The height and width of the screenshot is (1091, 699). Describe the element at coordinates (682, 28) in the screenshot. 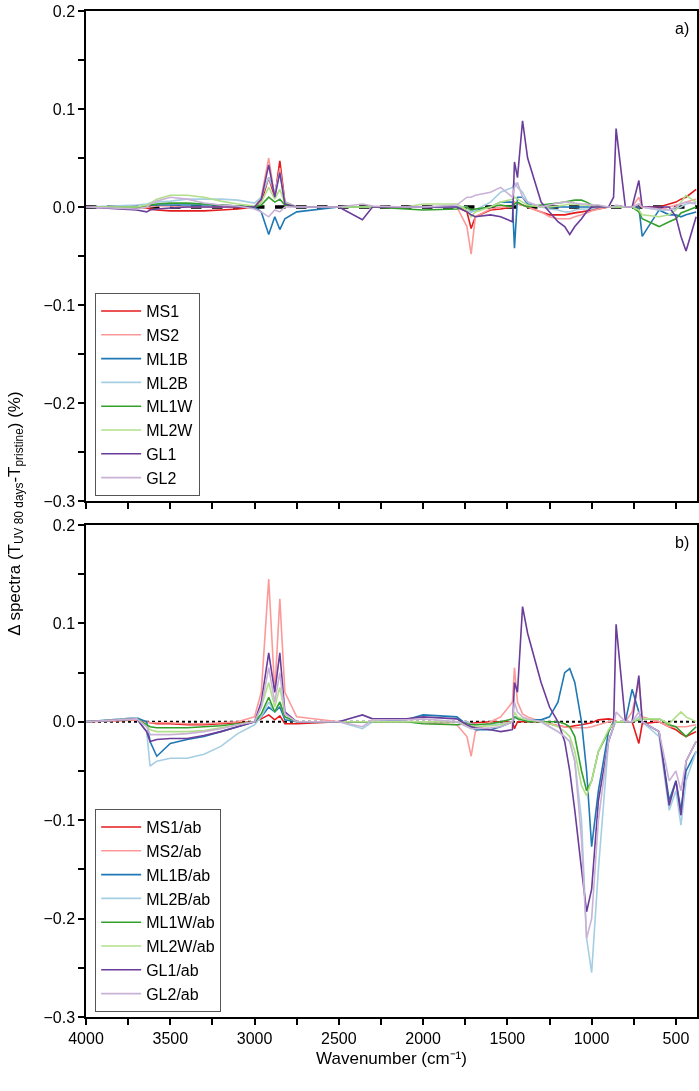

I see `annotation: a)` at that location.